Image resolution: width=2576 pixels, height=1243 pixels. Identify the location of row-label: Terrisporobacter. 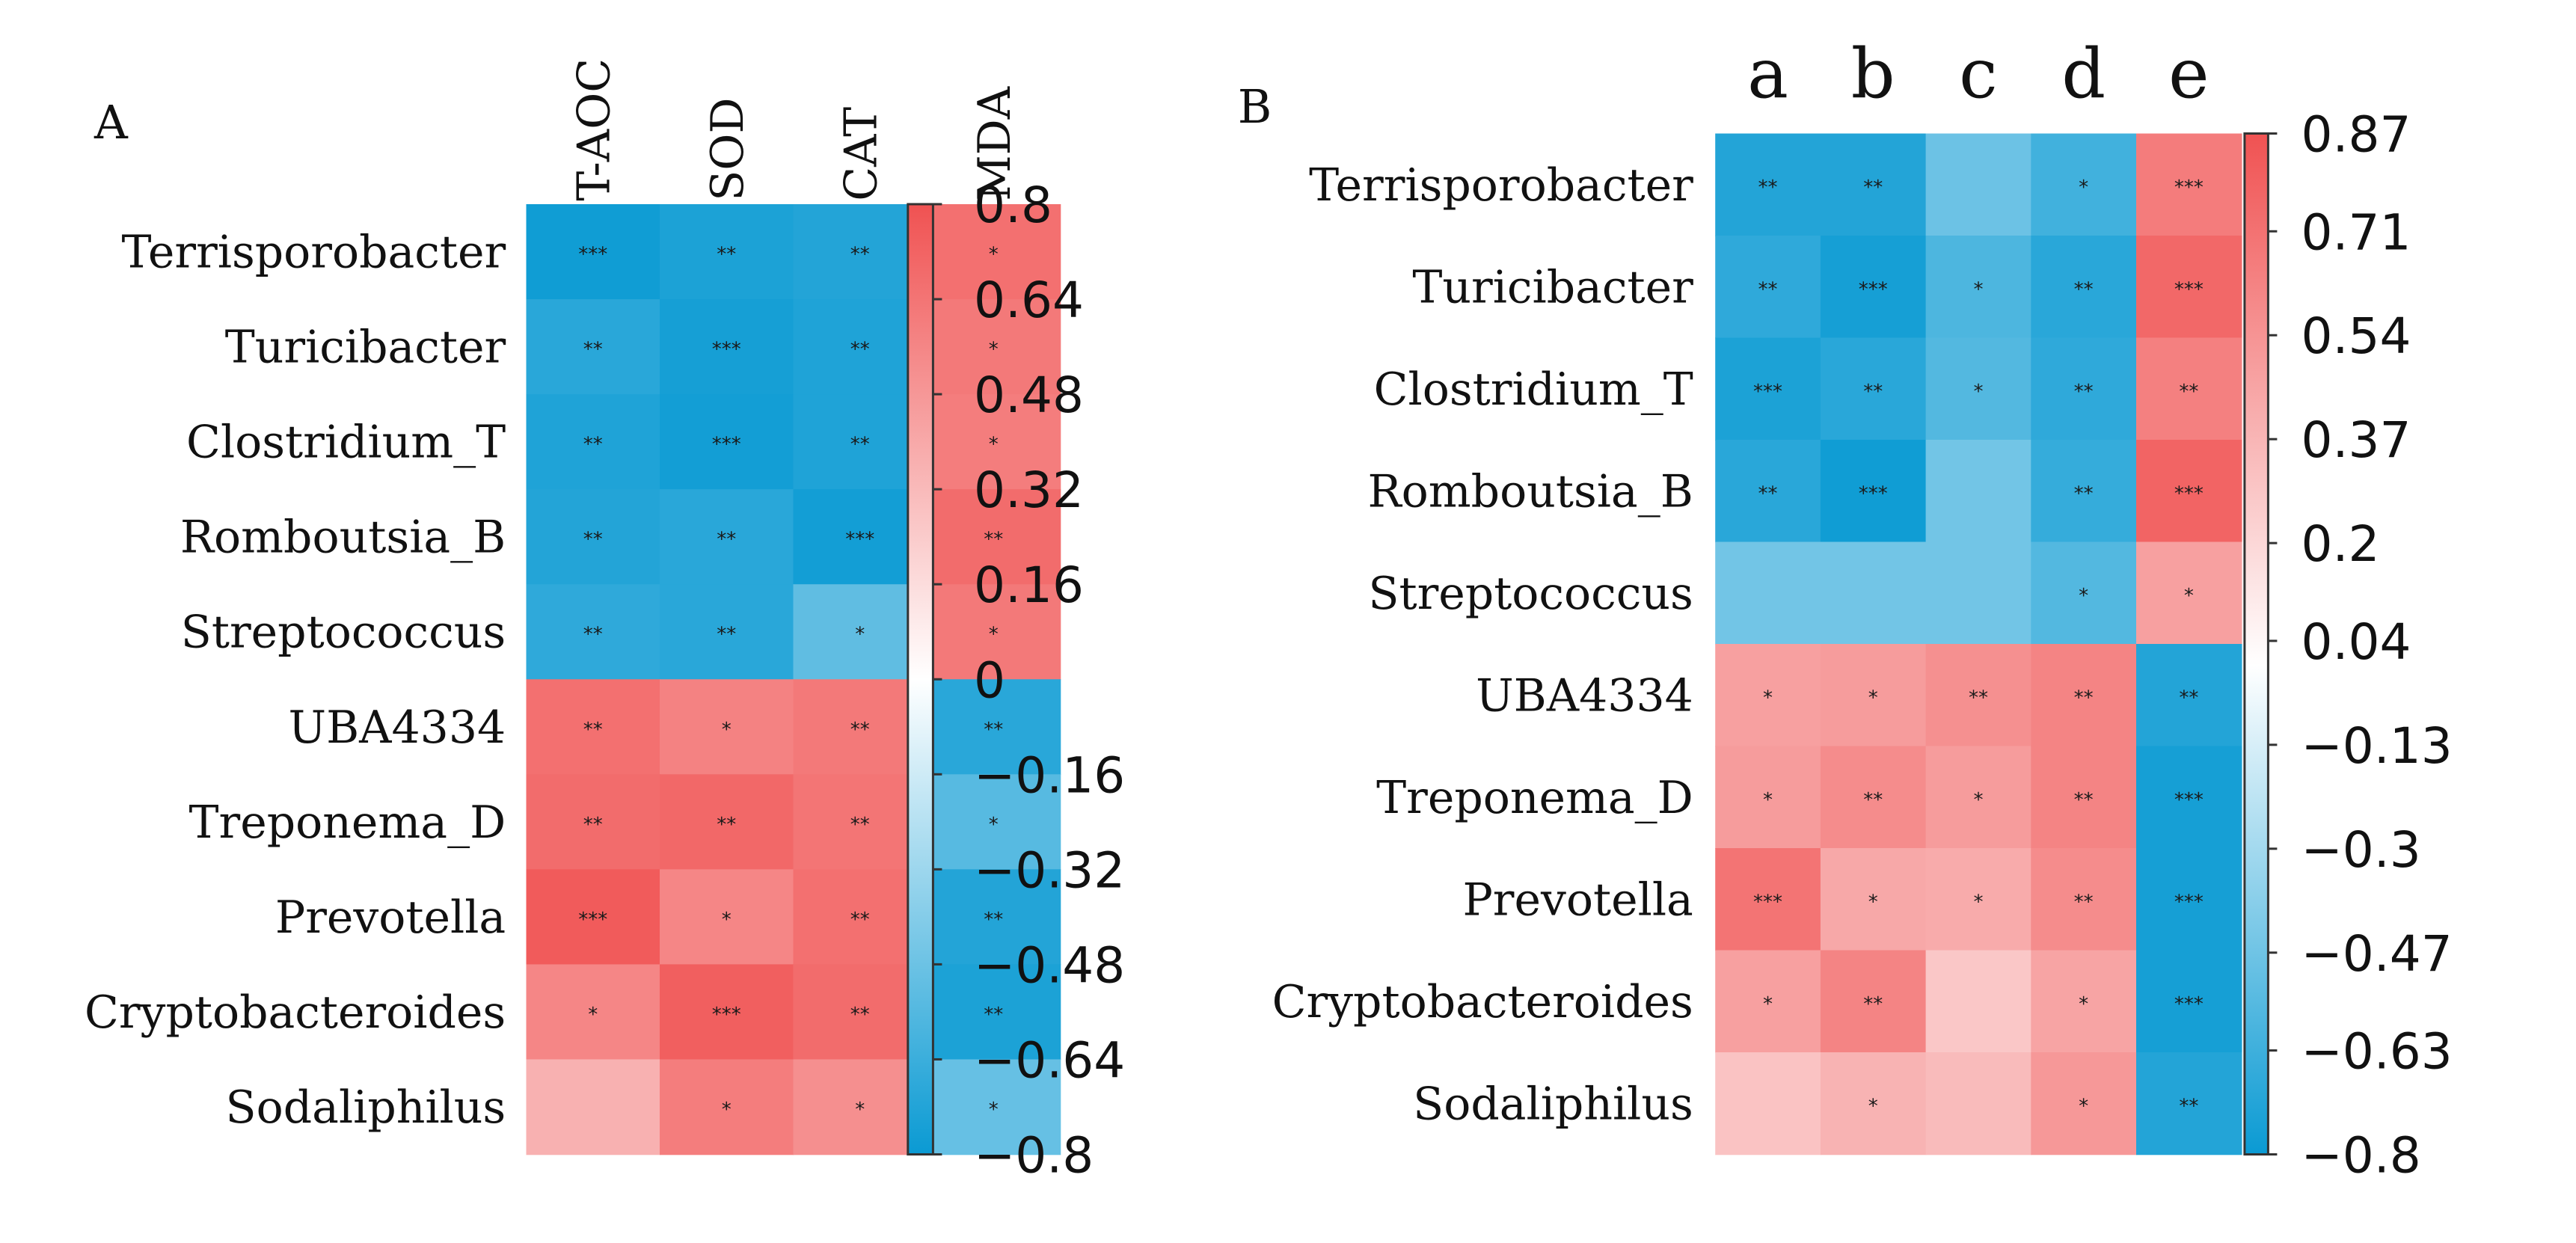
(1501, 185).